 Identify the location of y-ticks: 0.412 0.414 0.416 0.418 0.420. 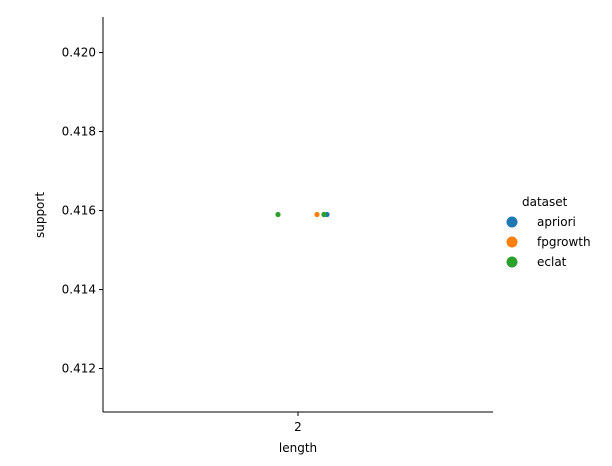
(82, 211).